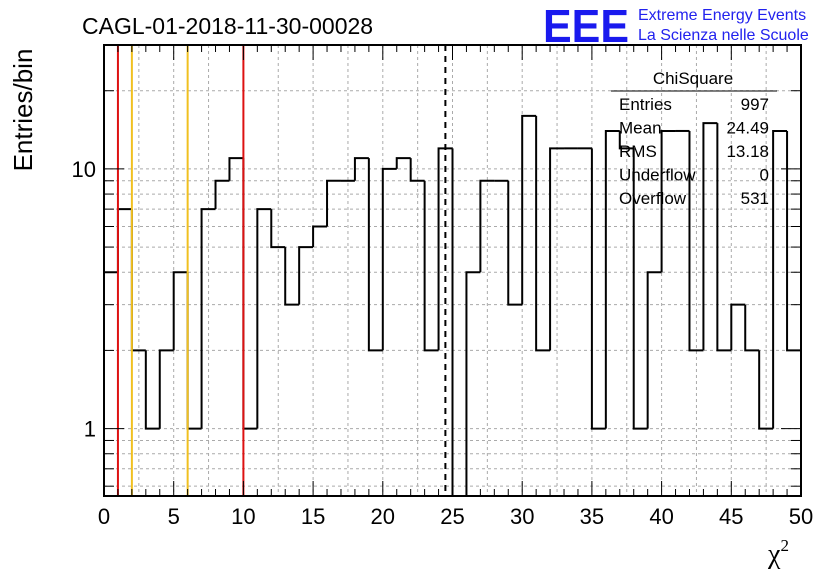 Image resolution: width=836 pixels, height=572 pixels. What do you see at coordinates (747, 151) in the screenshot?
I see `stats-value: 13.18` at bounding box center [747, 151].